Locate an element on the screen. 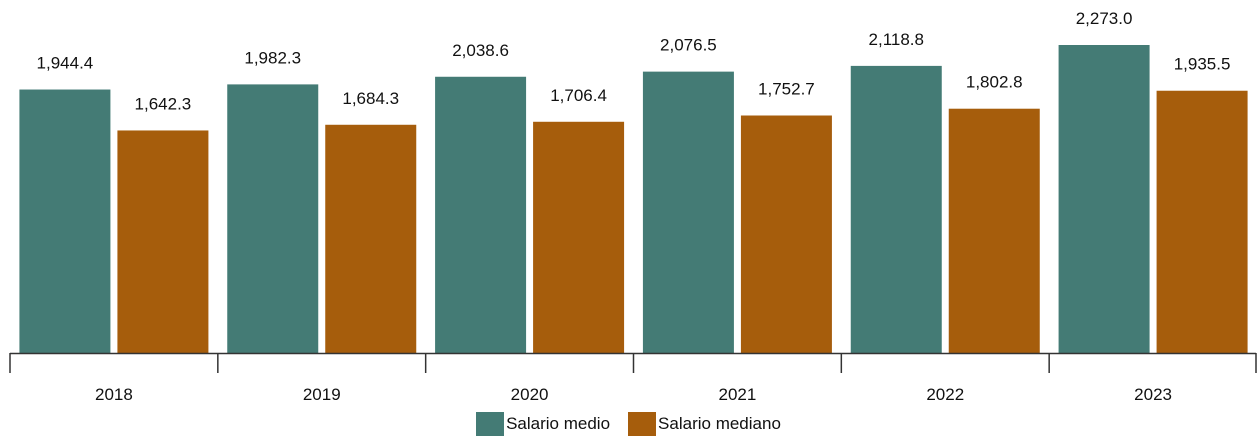  bar-salario-medio-2021 is located at coordinates (688, 212).